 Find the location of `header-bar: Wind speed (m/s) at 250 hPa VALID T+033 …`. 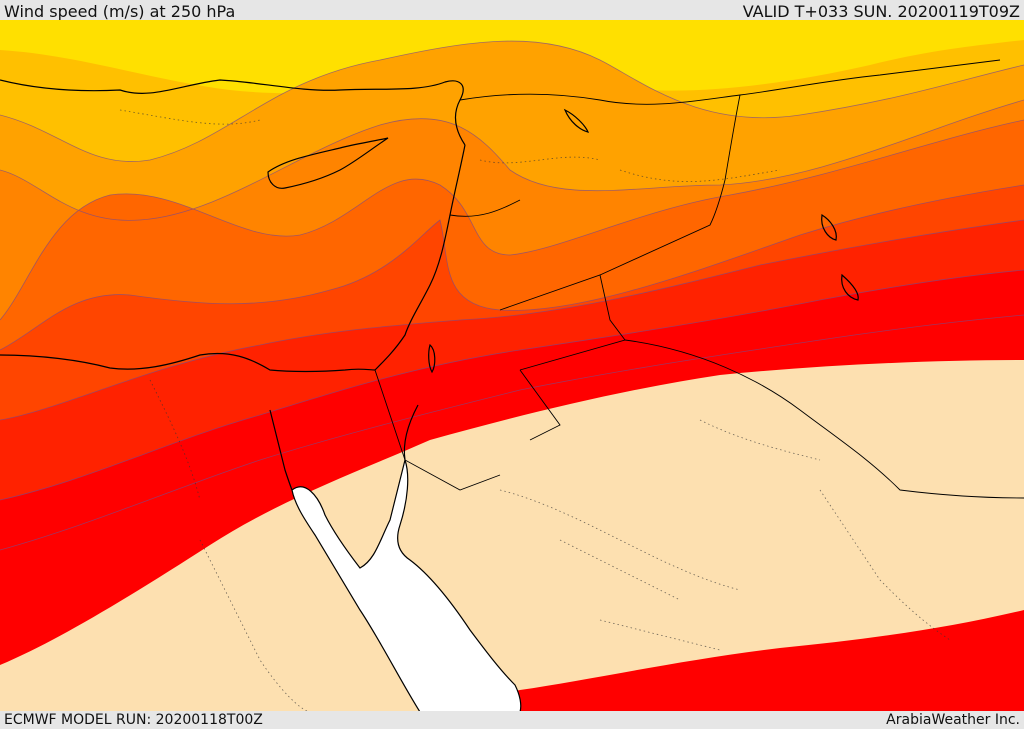

header-bar: Wind speed (m/s) at 250 hPa VALID T+033 … is located at coordinates (512, 12).